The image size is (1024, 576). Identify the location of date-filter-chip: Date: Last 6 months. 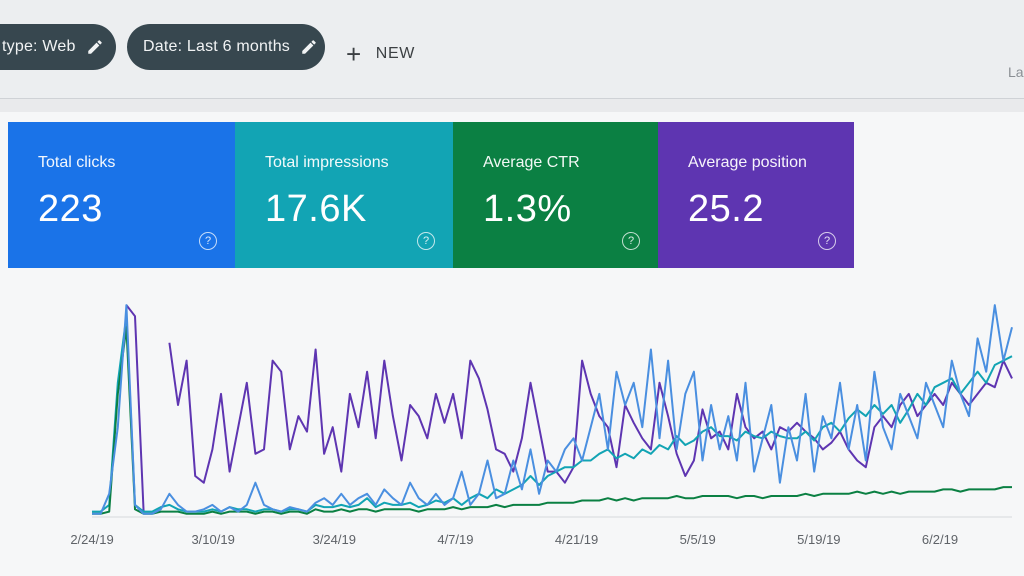
(226, 47).